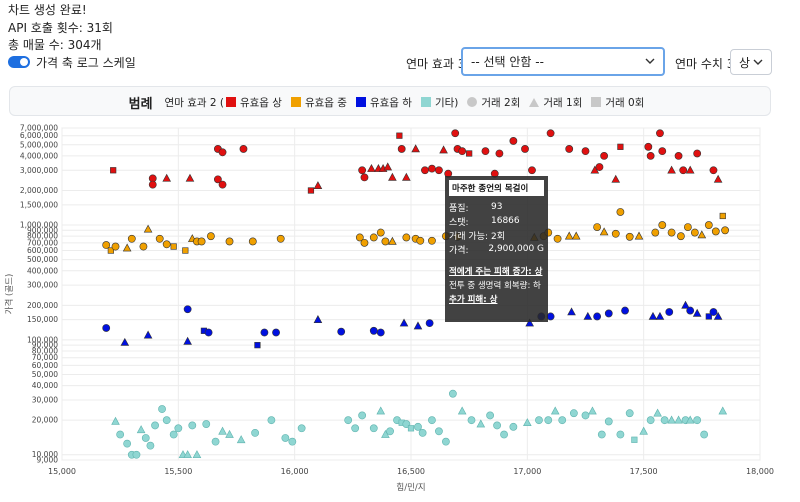 Image resolution: width=800 pixels, height=502 pixels. Describe the element at coordinates (39, 128) in the screenshot. I see `y-tick-label: 7,000,000` at that location.